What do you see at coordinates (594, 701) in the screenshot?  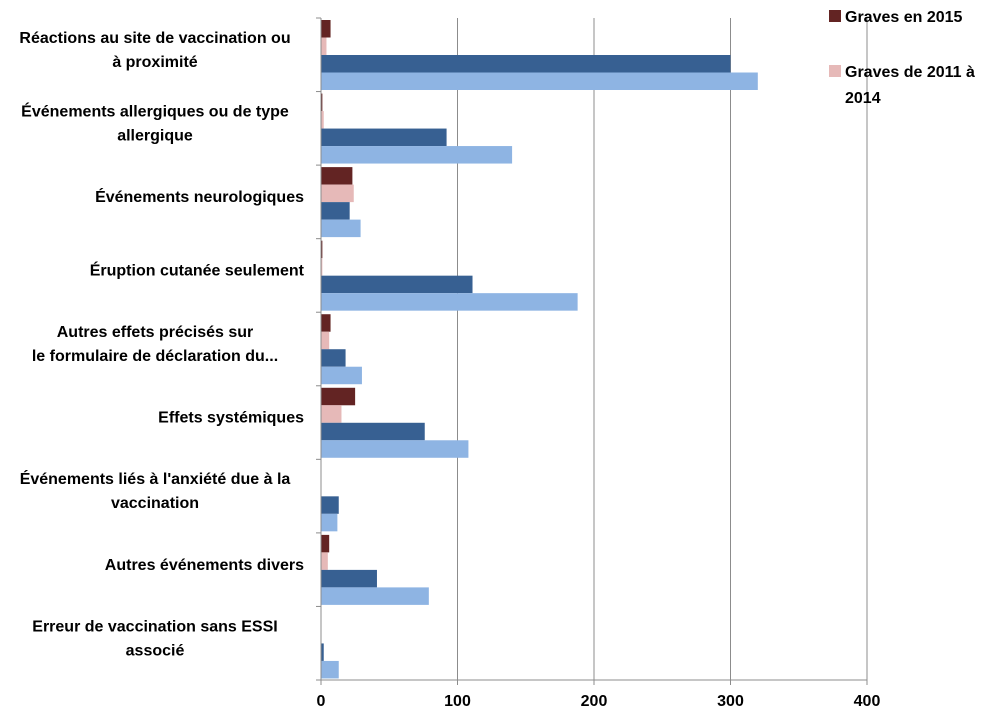 I see `x-tick-label: 200` at bounding box center [594, 701].